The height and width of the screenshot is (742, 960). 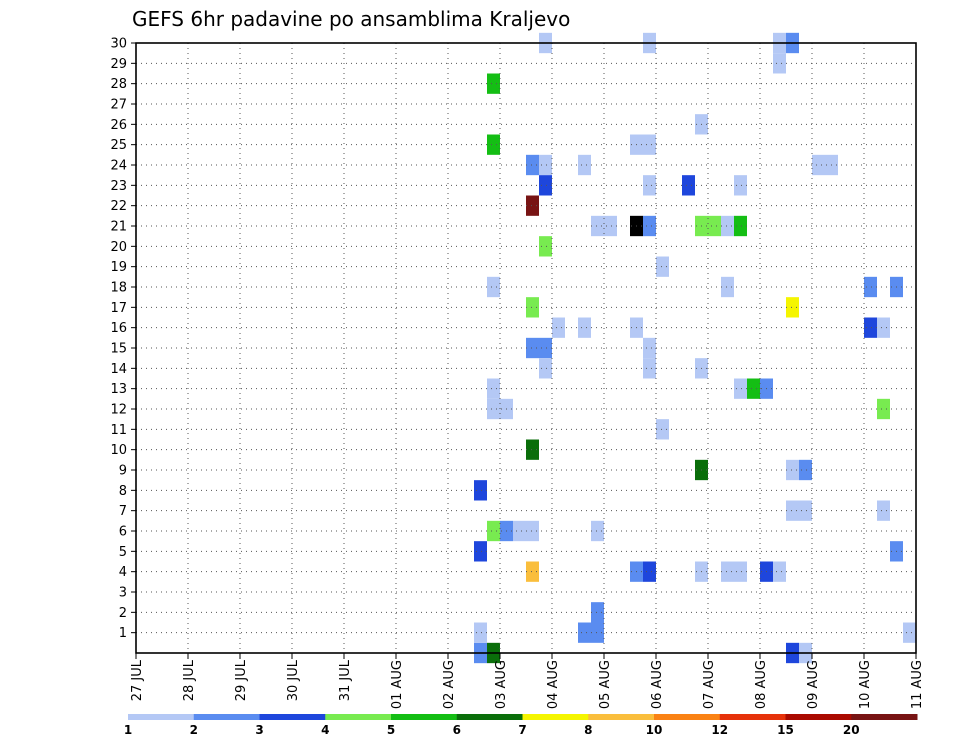 I want to click on x-tick-label: 08 AUG, so click(x=761, y=684).